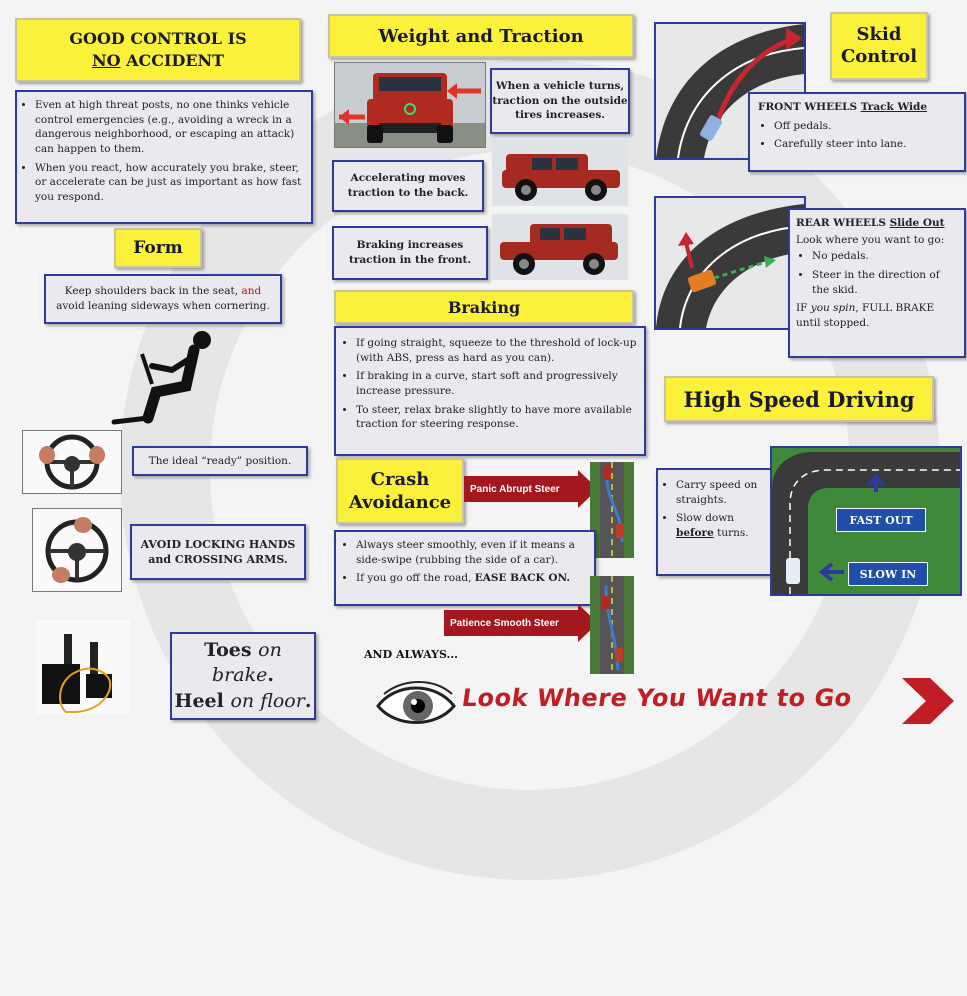 The height and width of the screenshot is (996, 967). Describe the element at coordinates (267, 700) in the screenshot. I see `heel-b: on floor` at that location.